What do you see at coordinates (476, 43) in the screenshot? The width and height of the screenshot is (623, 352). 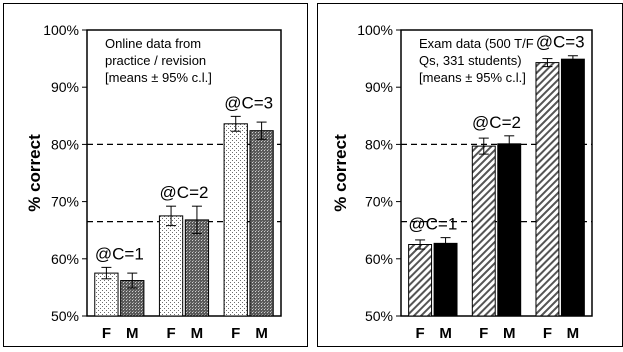 I see `annotation-line: Exam data (500 T/F` at bounding box center [476, 43].